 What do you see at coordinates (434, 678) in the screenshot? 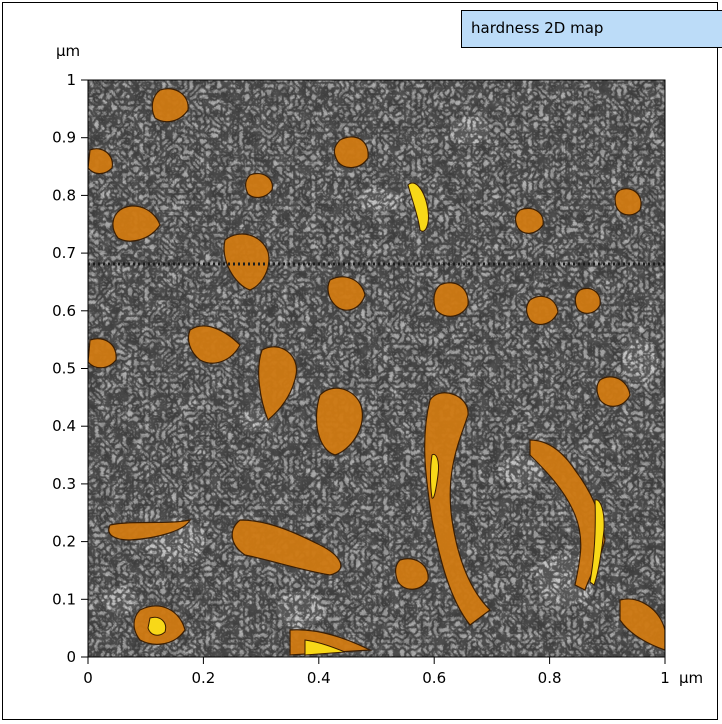
I see `x-tick-label: 0.6` at bounding box center [434, 678].